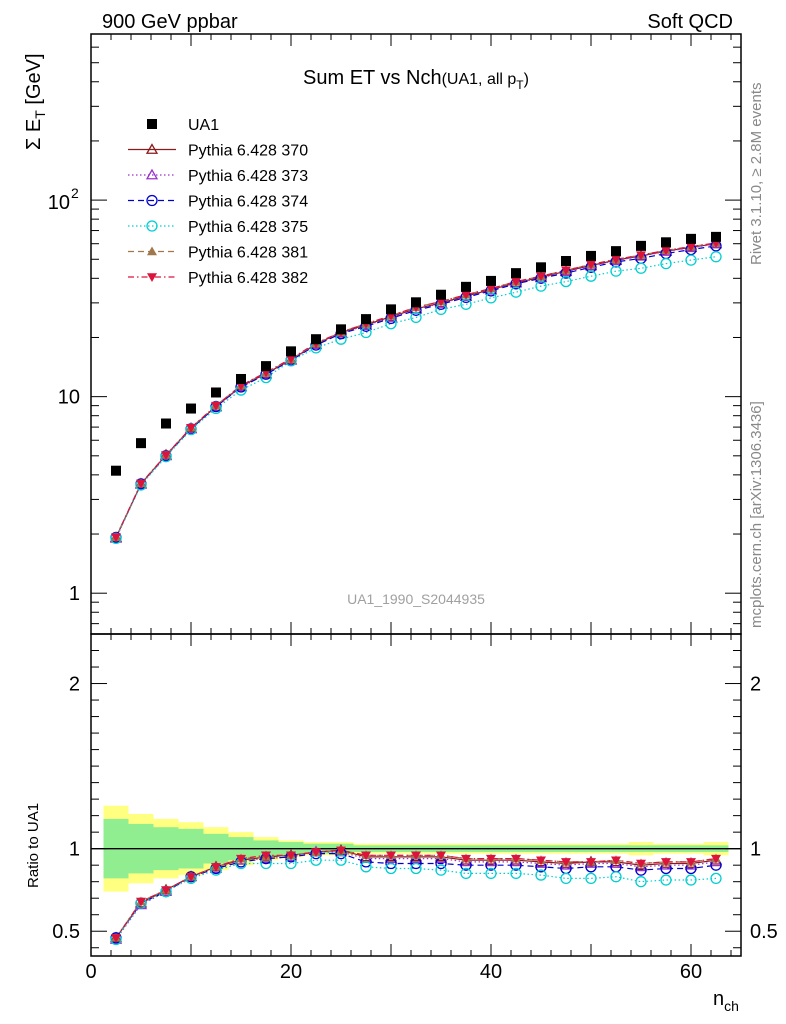 Image resolution: width=786 pixels, height=1024 pixels. Describe the element at coordinates (248, 202) in the screenshot. I see `legend-label: Pythia 6.428 374` at that location.